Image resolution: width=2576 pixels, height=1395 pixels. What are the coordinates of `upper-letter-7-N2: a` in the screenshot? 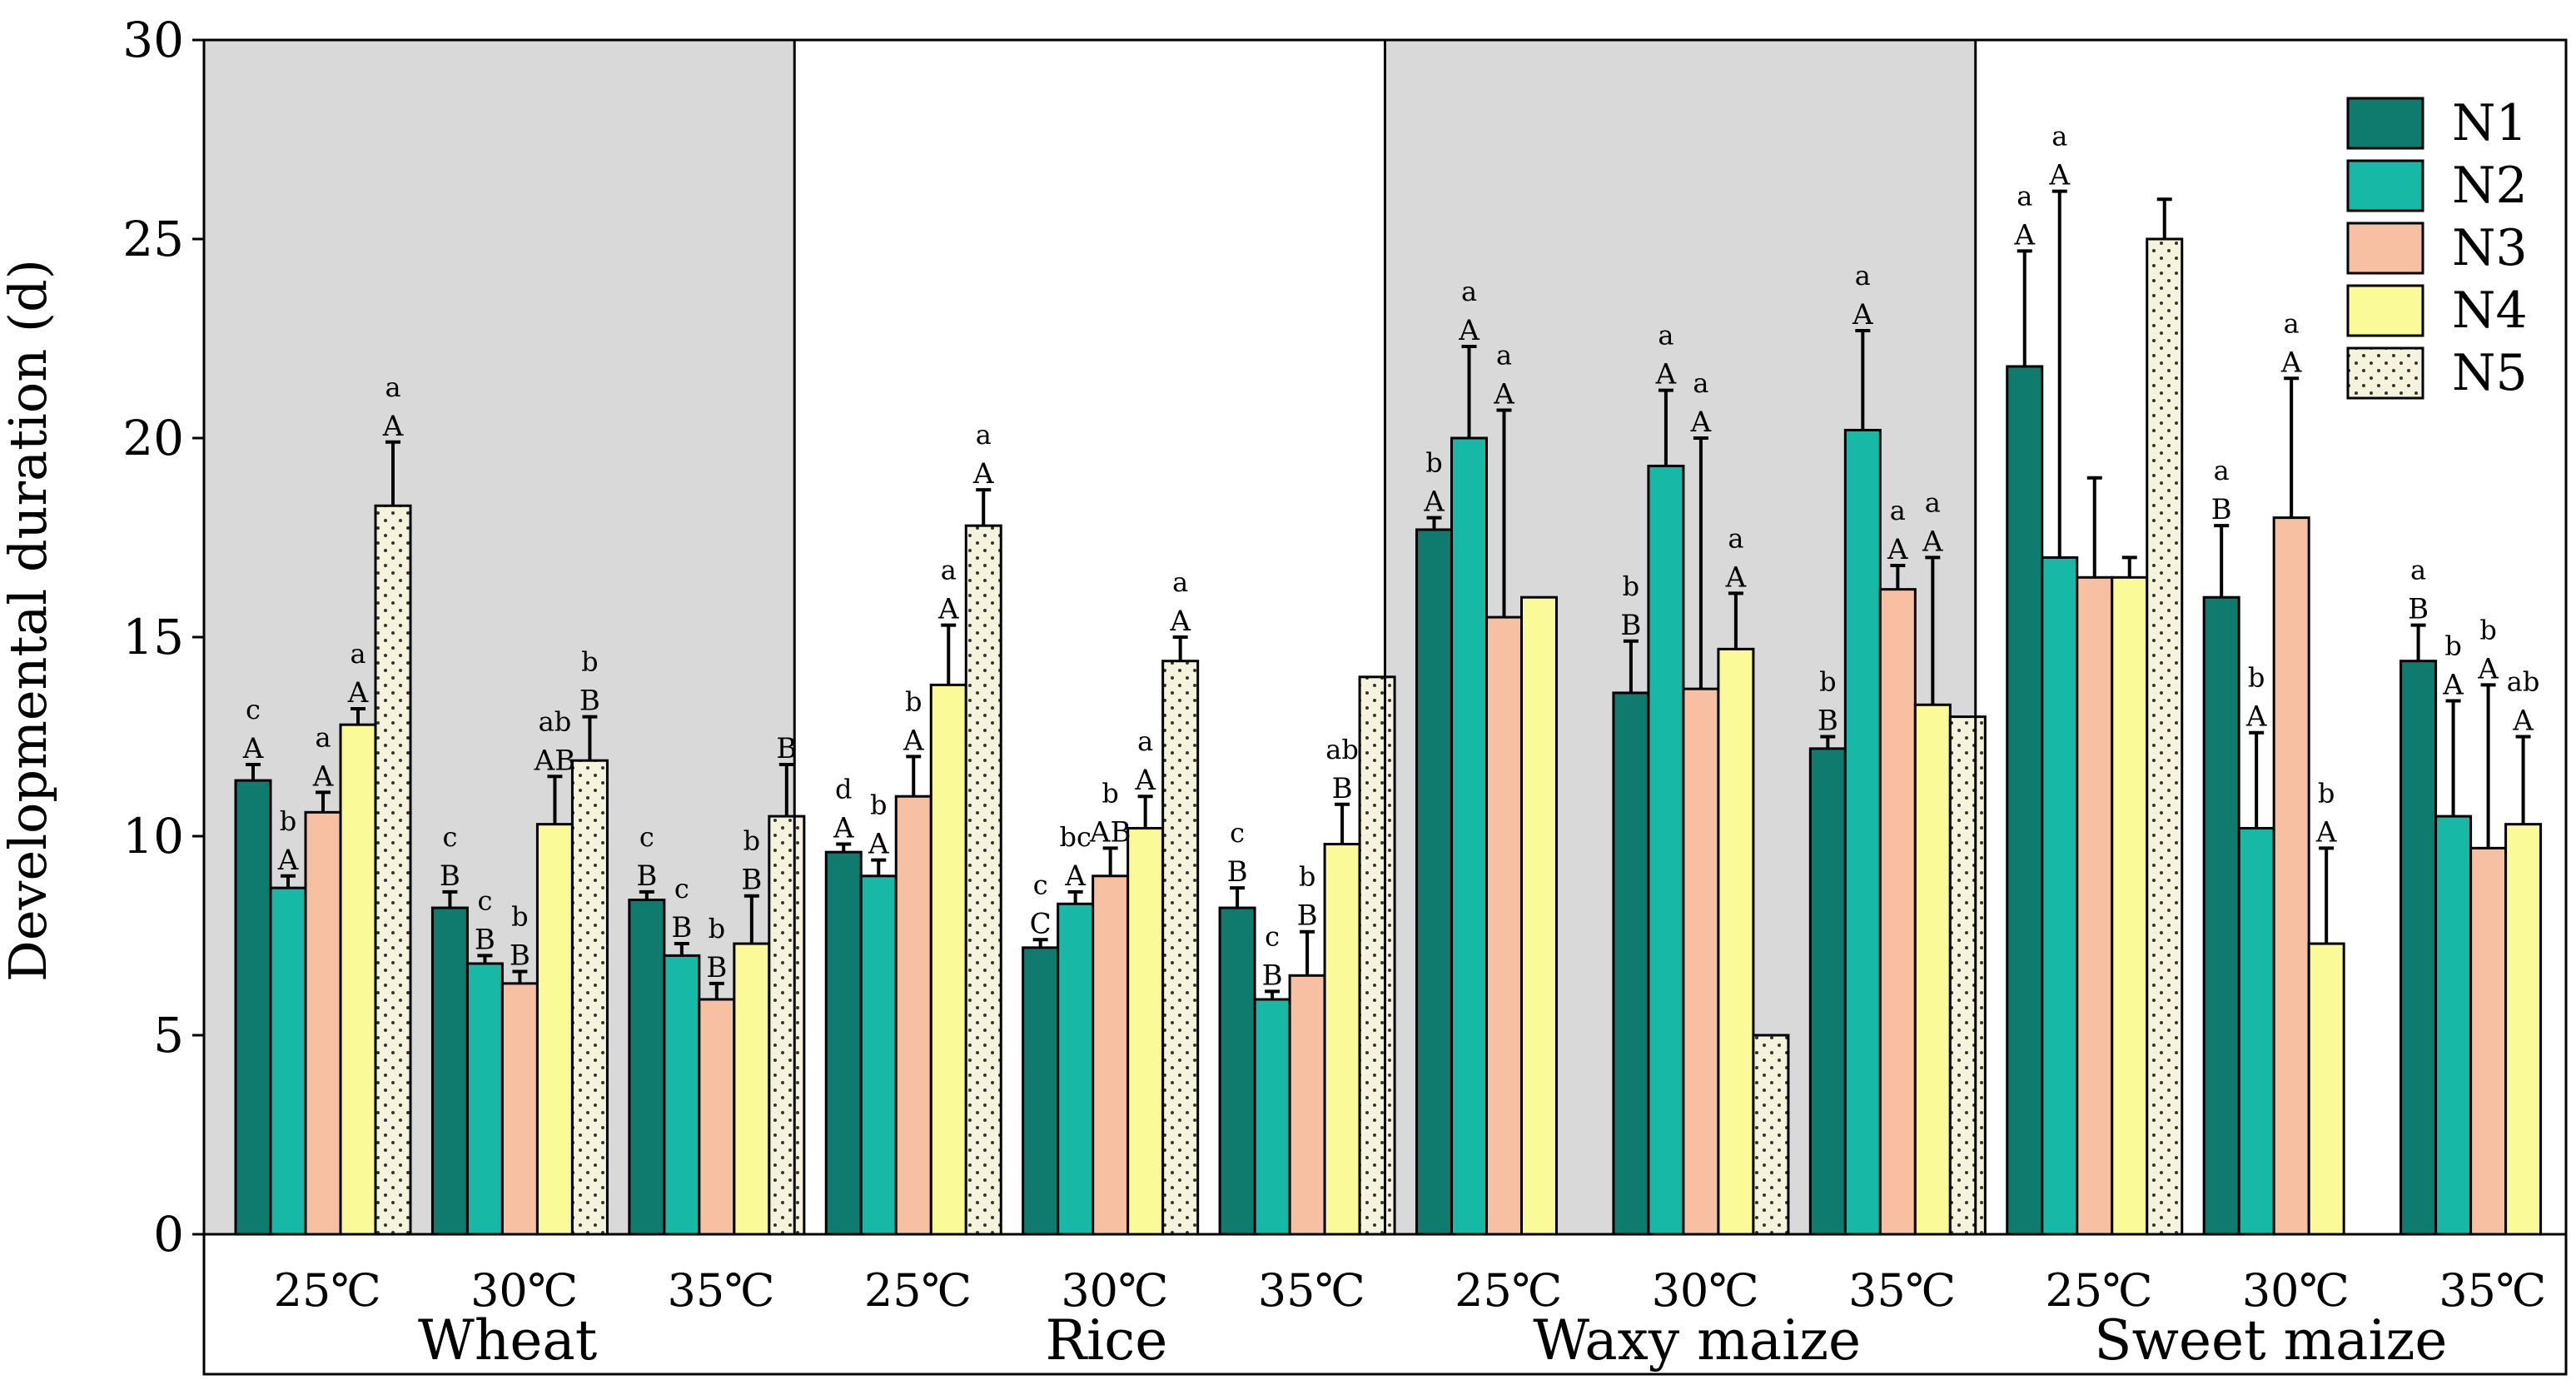 It's located at (1665, 335).